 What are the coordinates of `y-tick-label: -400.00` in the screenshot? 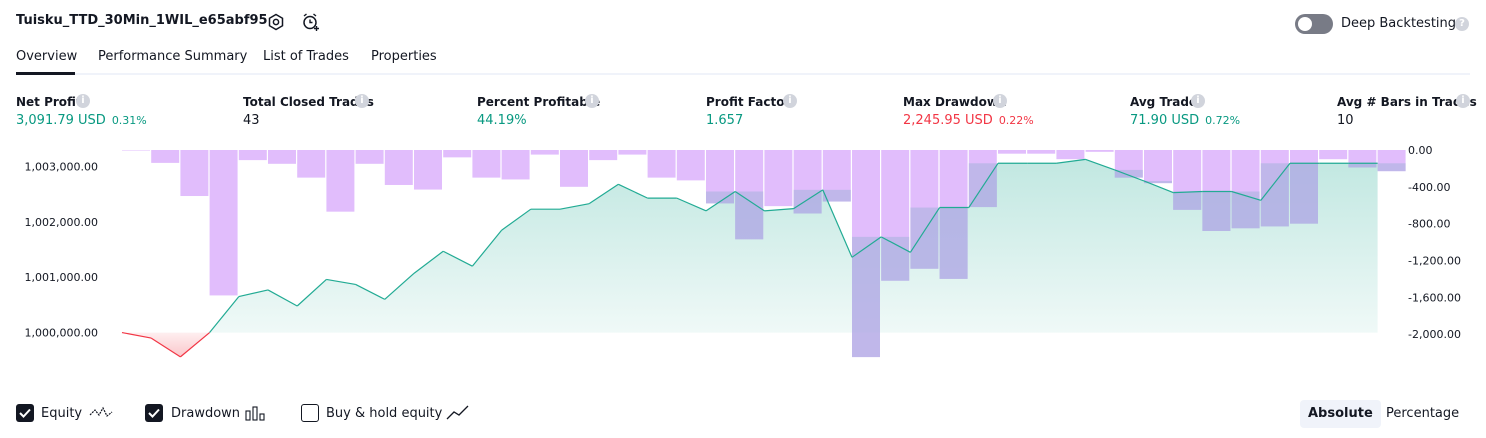 It's located at (1429, 187).